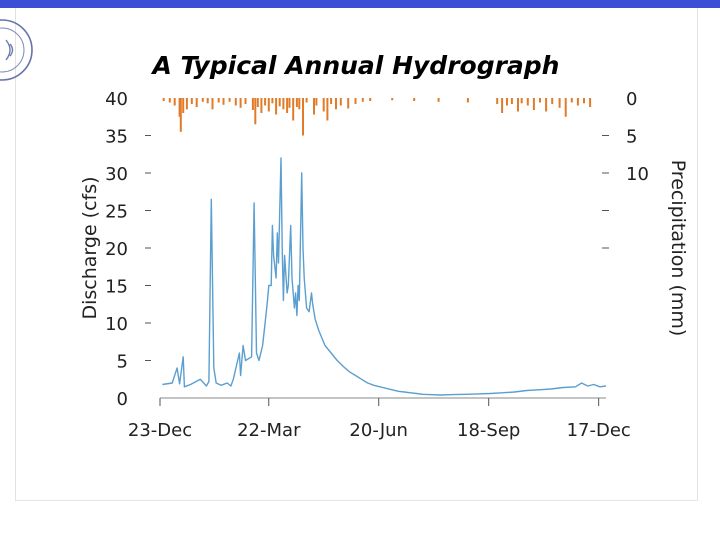 This screenshot has width=720, height=540. What do you see at coordinates (90, 247) in the screenshot?
I see `y-axis-title: Discharge (cfs)` at bounding box center [90, 247].